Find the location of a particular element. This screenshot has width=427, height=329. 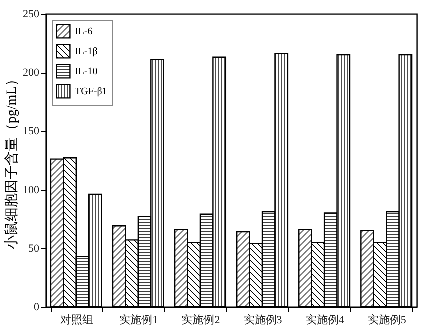

legend-label: IL-10 is located at coordinates (86, 72).